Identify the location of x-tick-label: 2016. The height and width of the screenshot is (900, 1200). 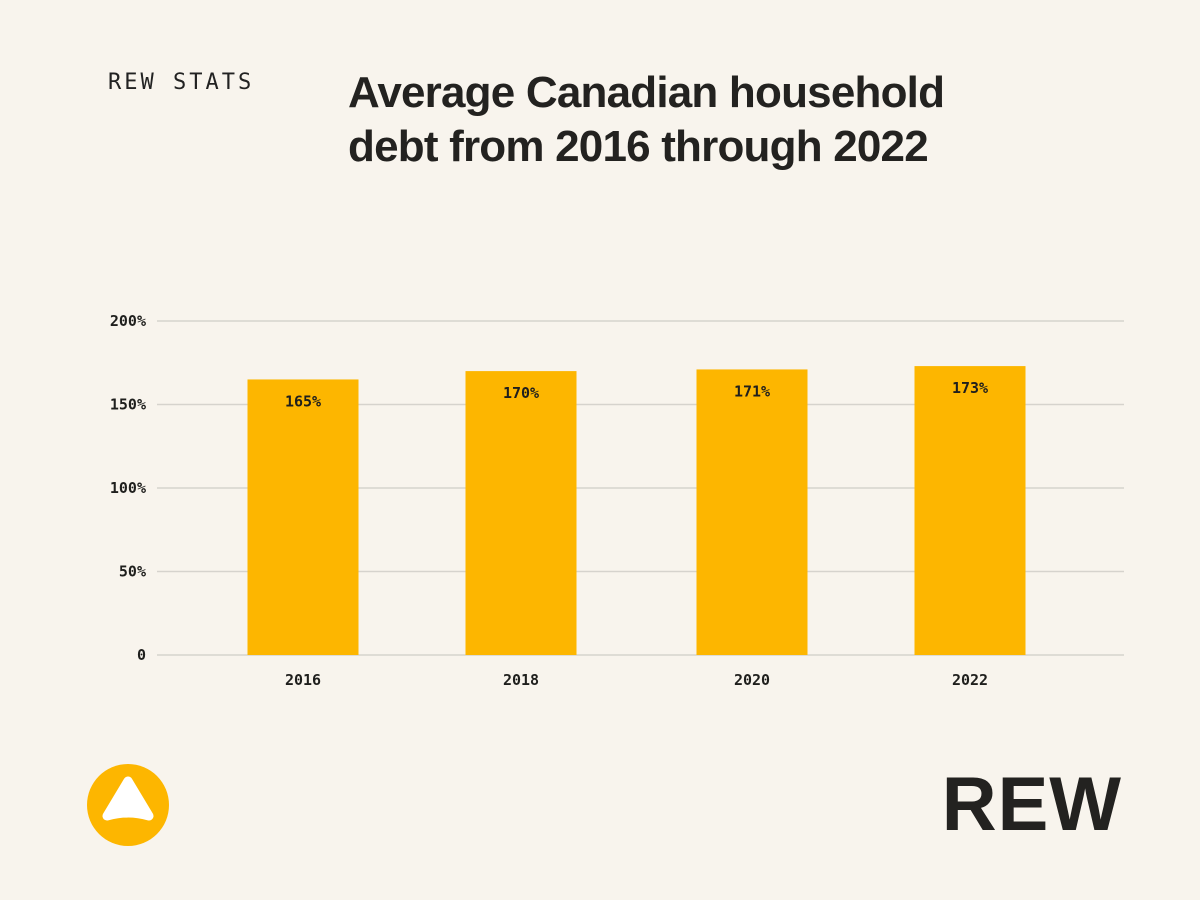
(303, 680).